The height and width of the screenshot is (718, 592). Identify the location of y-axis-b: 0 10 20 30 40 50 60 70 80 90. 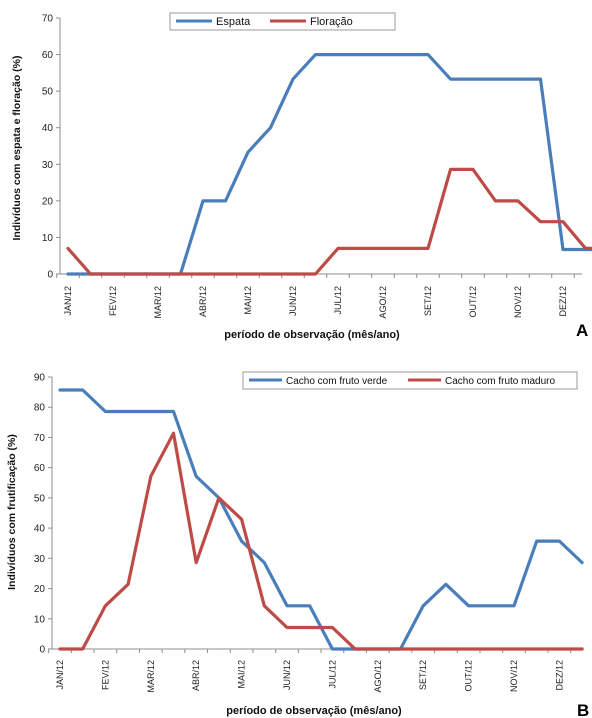
(43, 514).